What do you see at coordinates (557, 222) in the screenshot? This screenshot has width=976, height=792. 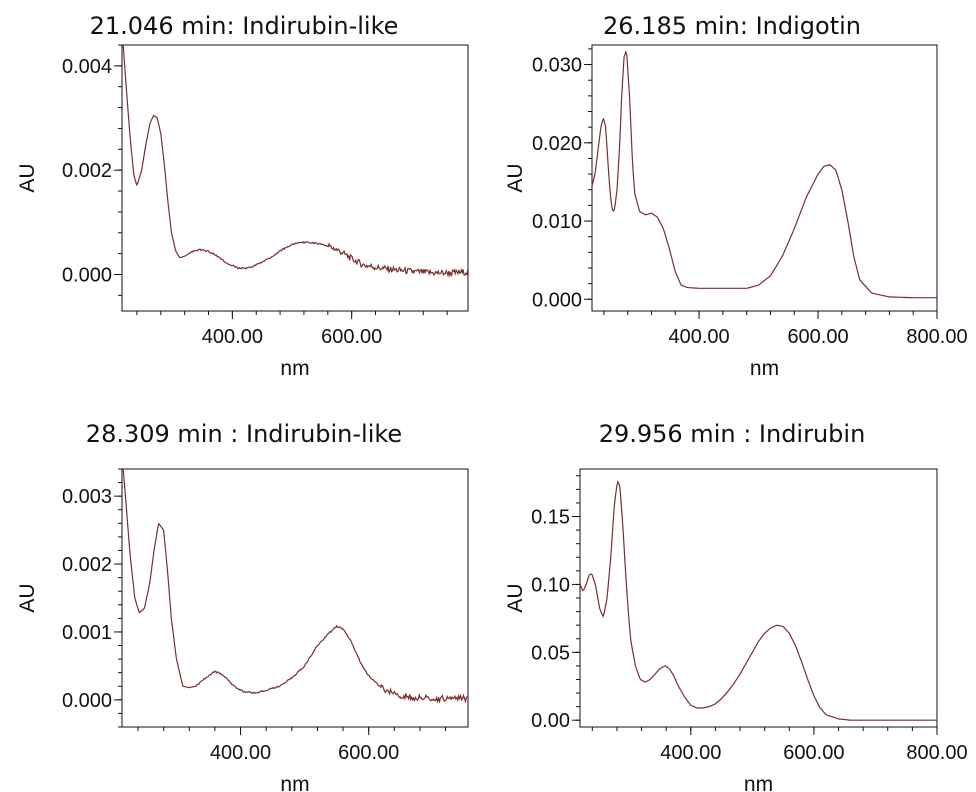 I see `y-tick-label: 0.010` at bounding box center [557, 222].